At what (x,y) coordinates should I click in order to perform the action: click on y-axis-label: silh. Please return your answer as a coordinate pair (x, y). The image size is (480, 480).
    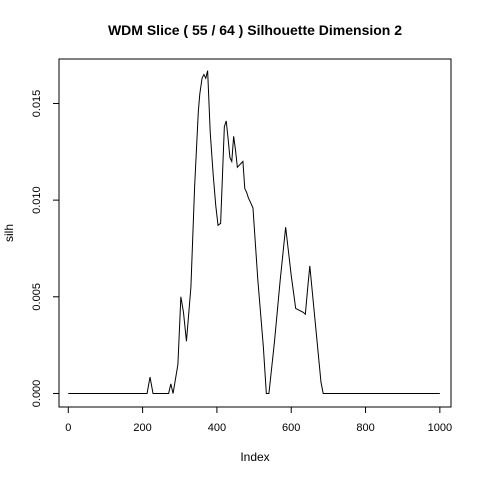
    Looking at the image, I should click on (9, 233).